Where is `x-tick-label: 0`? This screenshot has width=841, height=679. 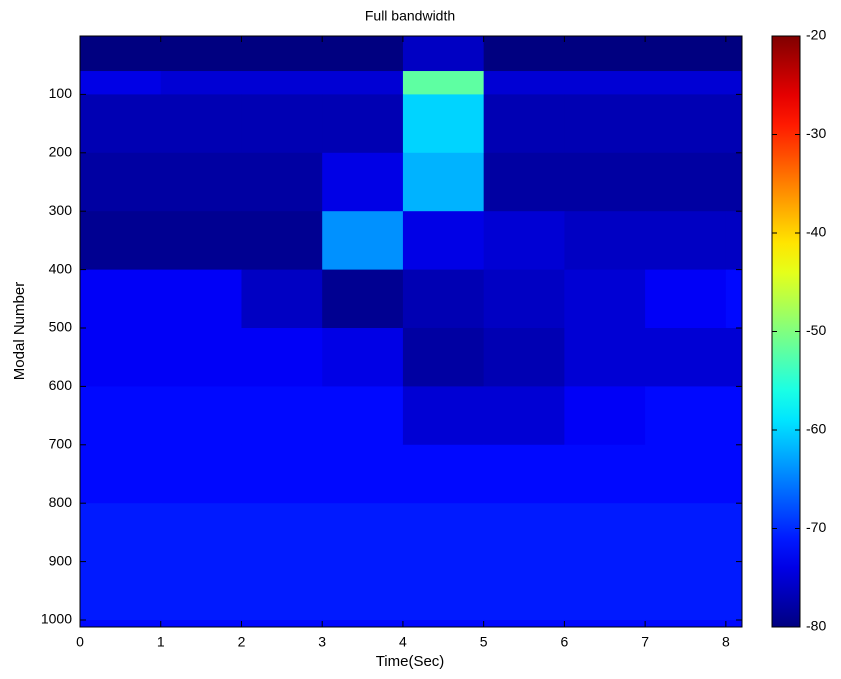
x-tick-label: 0 is located at coordinates (80, 642).